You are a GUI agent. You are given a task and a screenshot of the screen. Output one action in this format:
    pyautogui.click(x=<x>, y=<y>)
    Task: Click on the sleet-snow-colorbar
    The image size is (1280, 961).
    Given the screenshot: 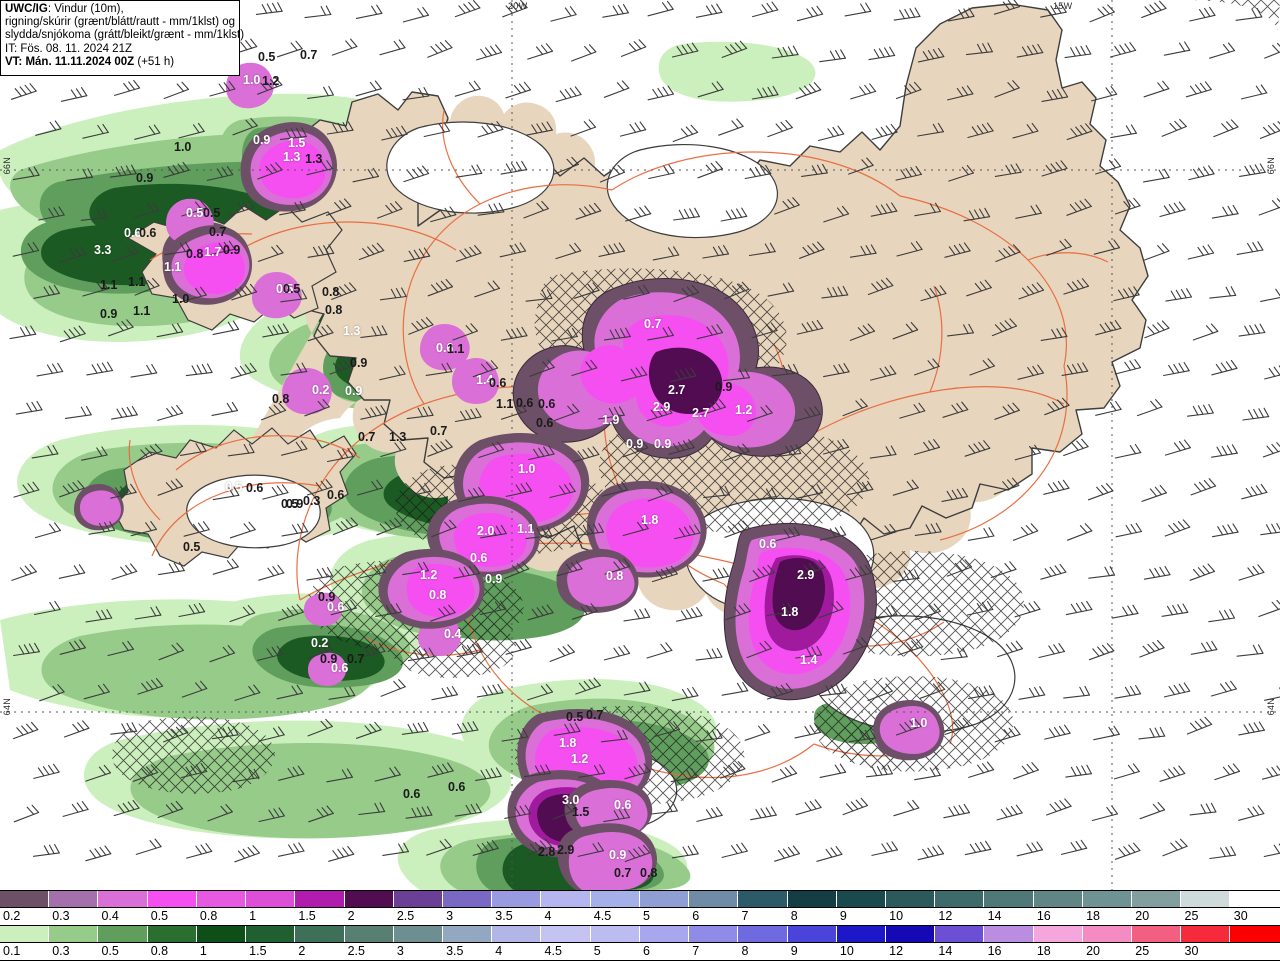 What is the action you would take?
    pyautogui.click(x=640, y=899)
    